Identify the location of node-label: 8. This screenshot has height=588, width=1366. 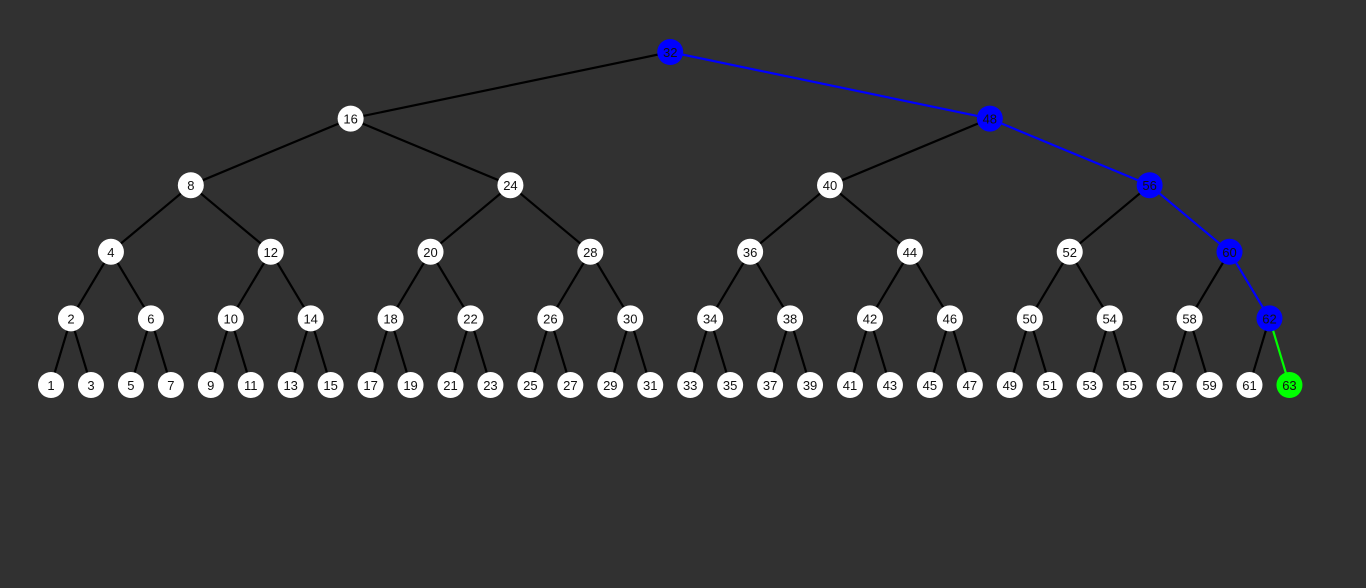
(190, 185).